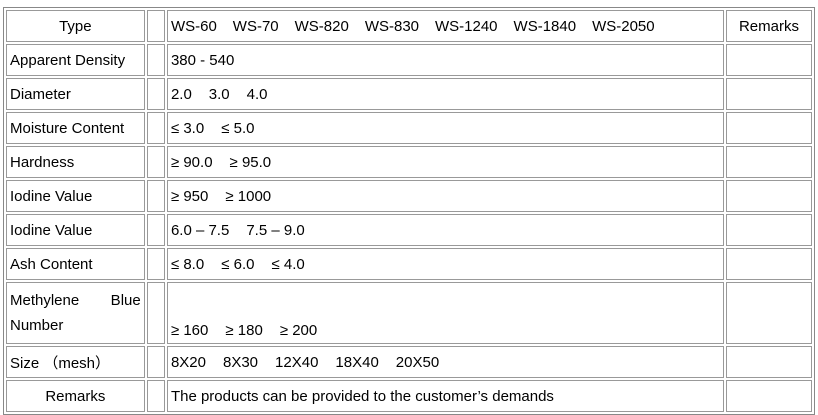  I want to click on value: ≥ 180, so click(244, 330).